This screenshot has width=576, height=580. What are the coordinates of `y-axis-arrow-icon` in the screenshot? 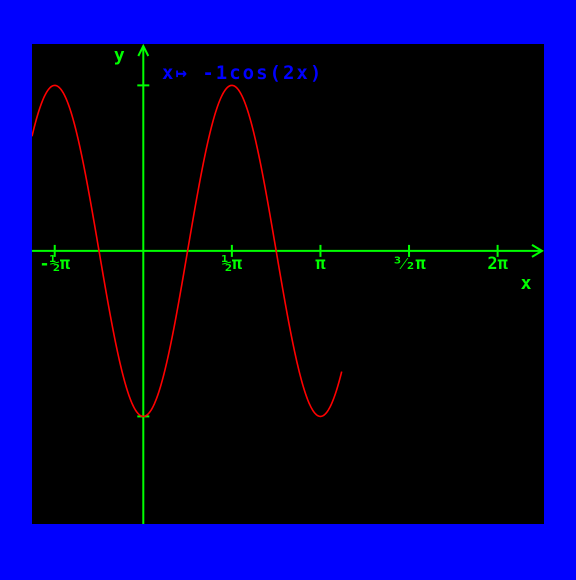 It's located at (143, 50).